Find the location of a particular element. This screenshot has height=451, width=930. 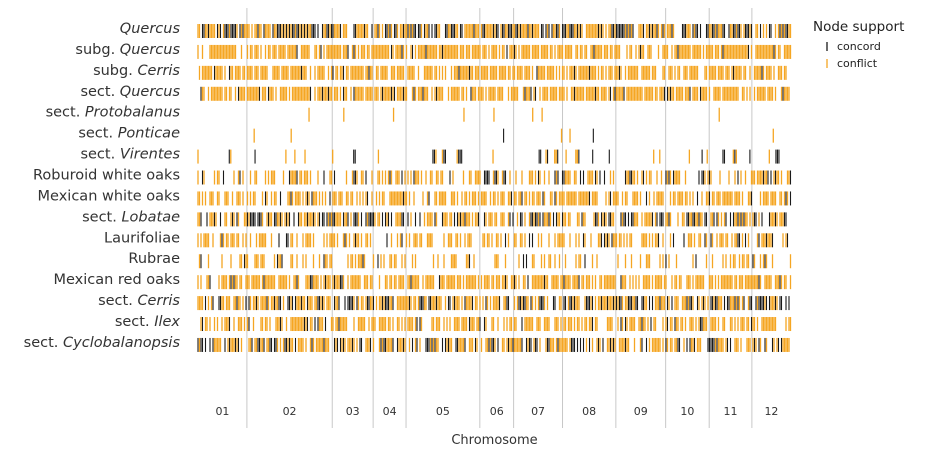

chromosome-label-06: 06 is located at coordinates (497, 411).